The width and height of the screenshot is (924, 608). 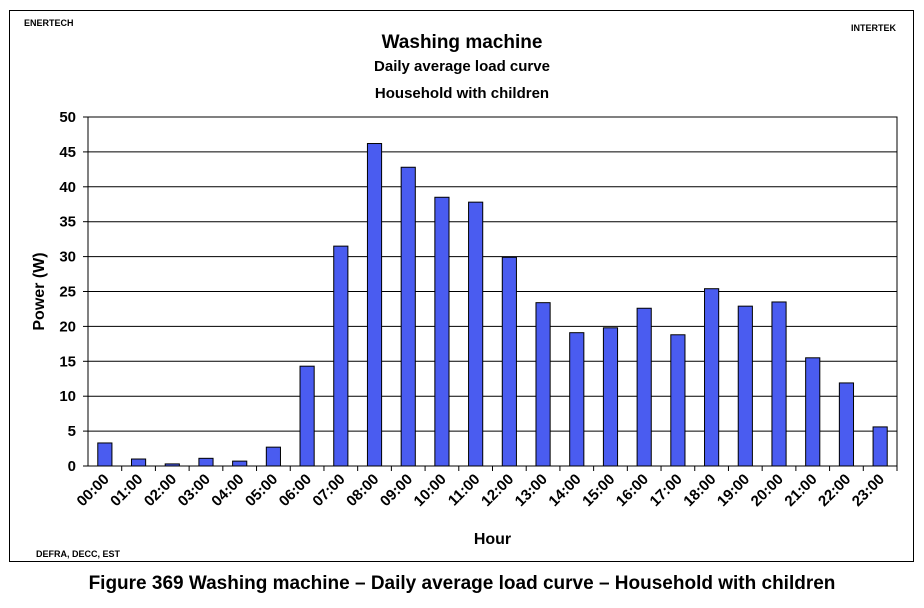 I want to click on y-tick-label: 10, so click(x=67, y=396).